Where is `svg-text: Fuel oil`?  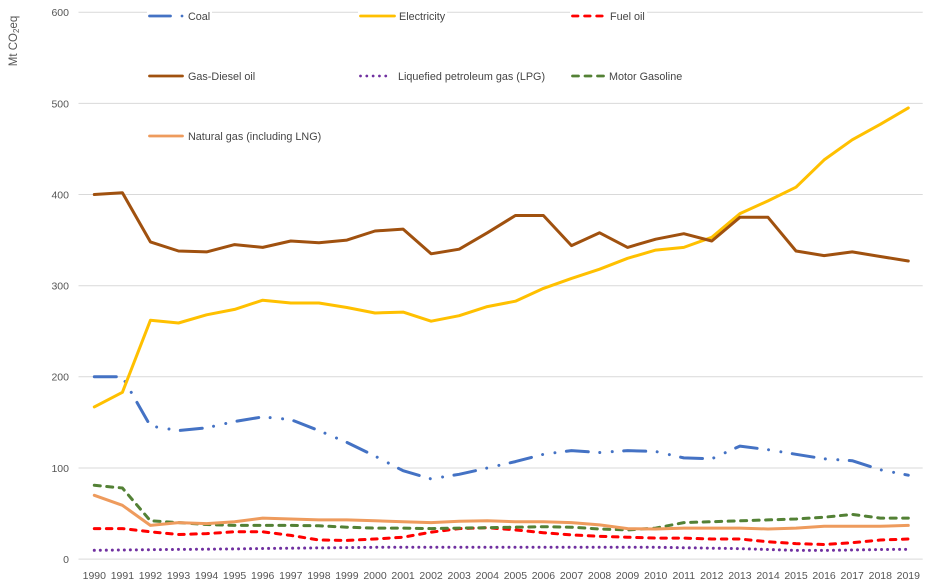
svg-text: Fuel oil is located at coordinates (627, 17).